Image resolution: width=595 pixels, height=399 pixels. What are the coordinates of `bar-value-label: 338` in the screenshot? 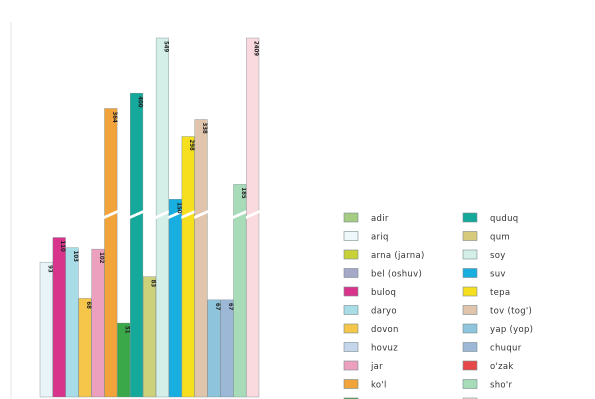 It's located at (204, 129).